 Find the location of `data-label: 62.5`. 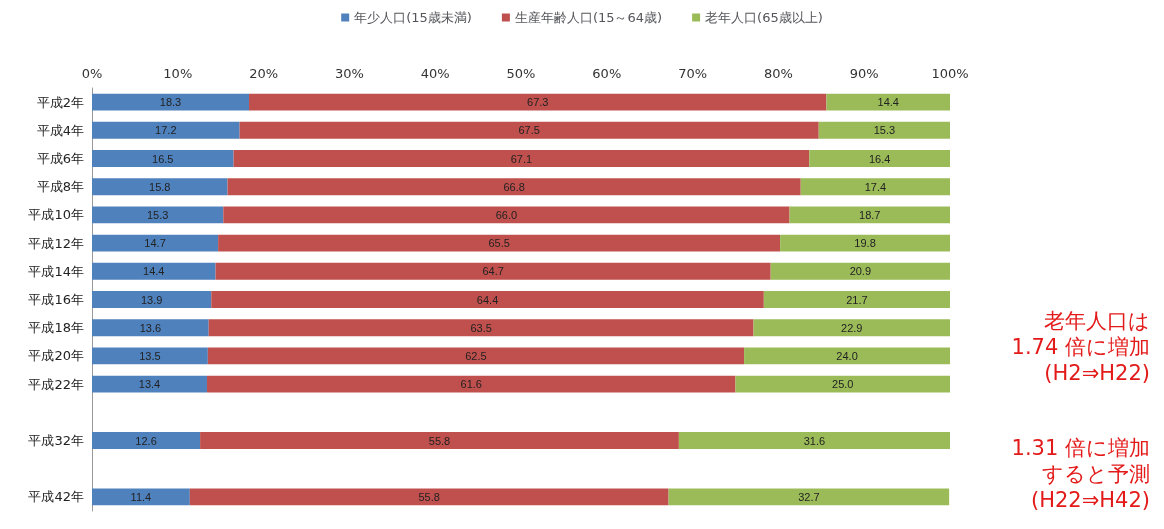

data-label: 62.5 is located at coordinates (476, 355).